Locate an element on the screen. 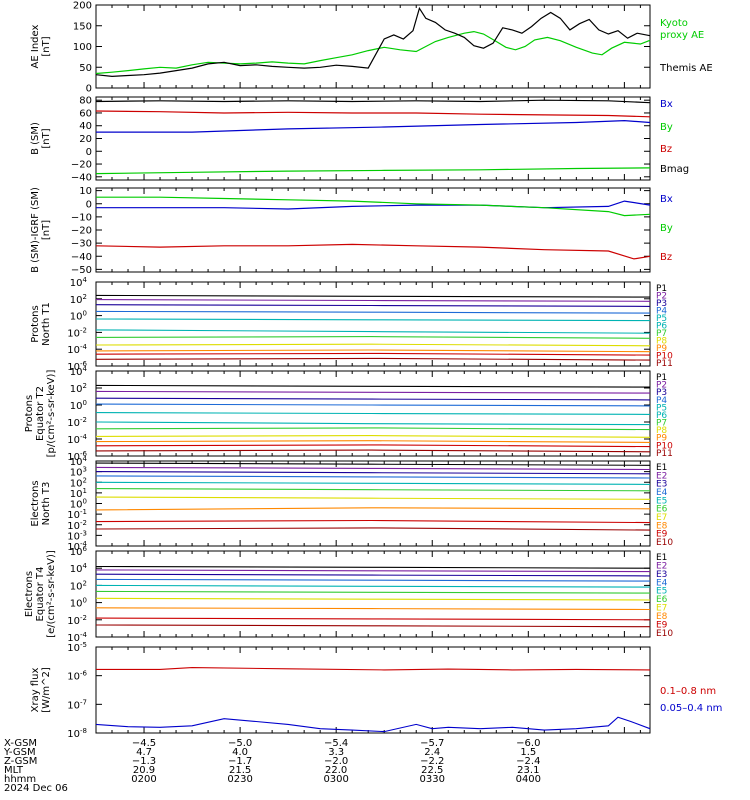  footer-y-value: 2.4 is located at coordinates (432, 752).